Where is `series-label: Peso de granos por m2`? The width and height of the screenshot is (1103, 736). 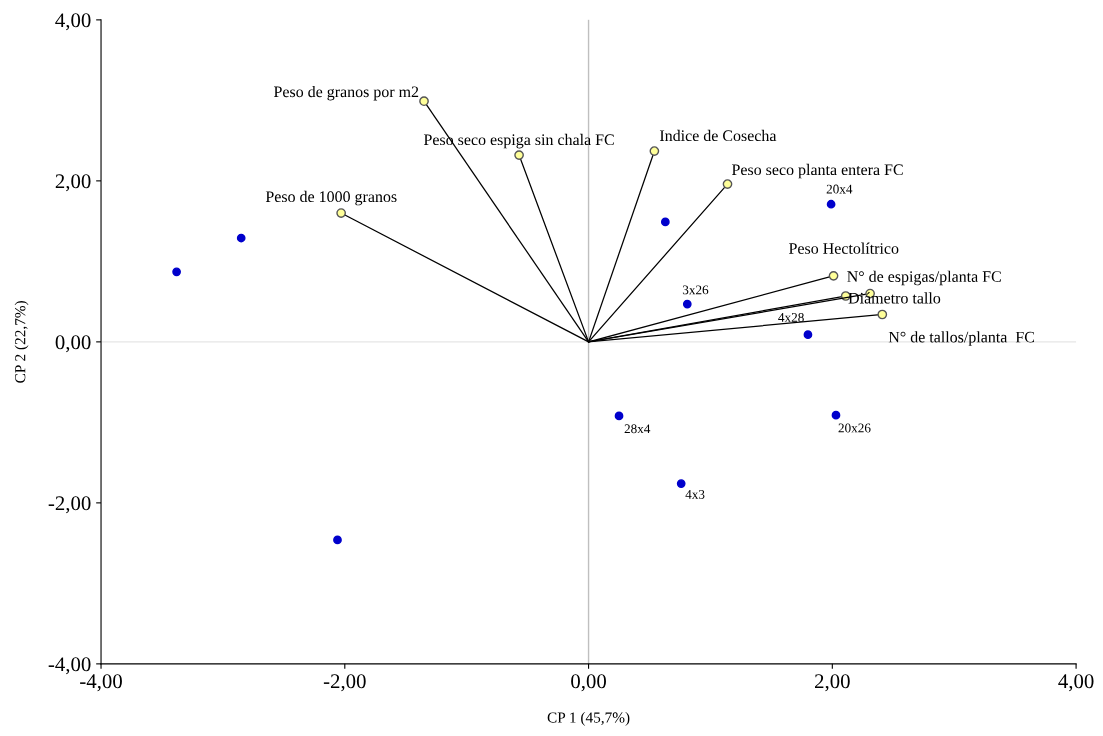 series-label: Peso de granos por m2 is located at coordinates (346, 93).